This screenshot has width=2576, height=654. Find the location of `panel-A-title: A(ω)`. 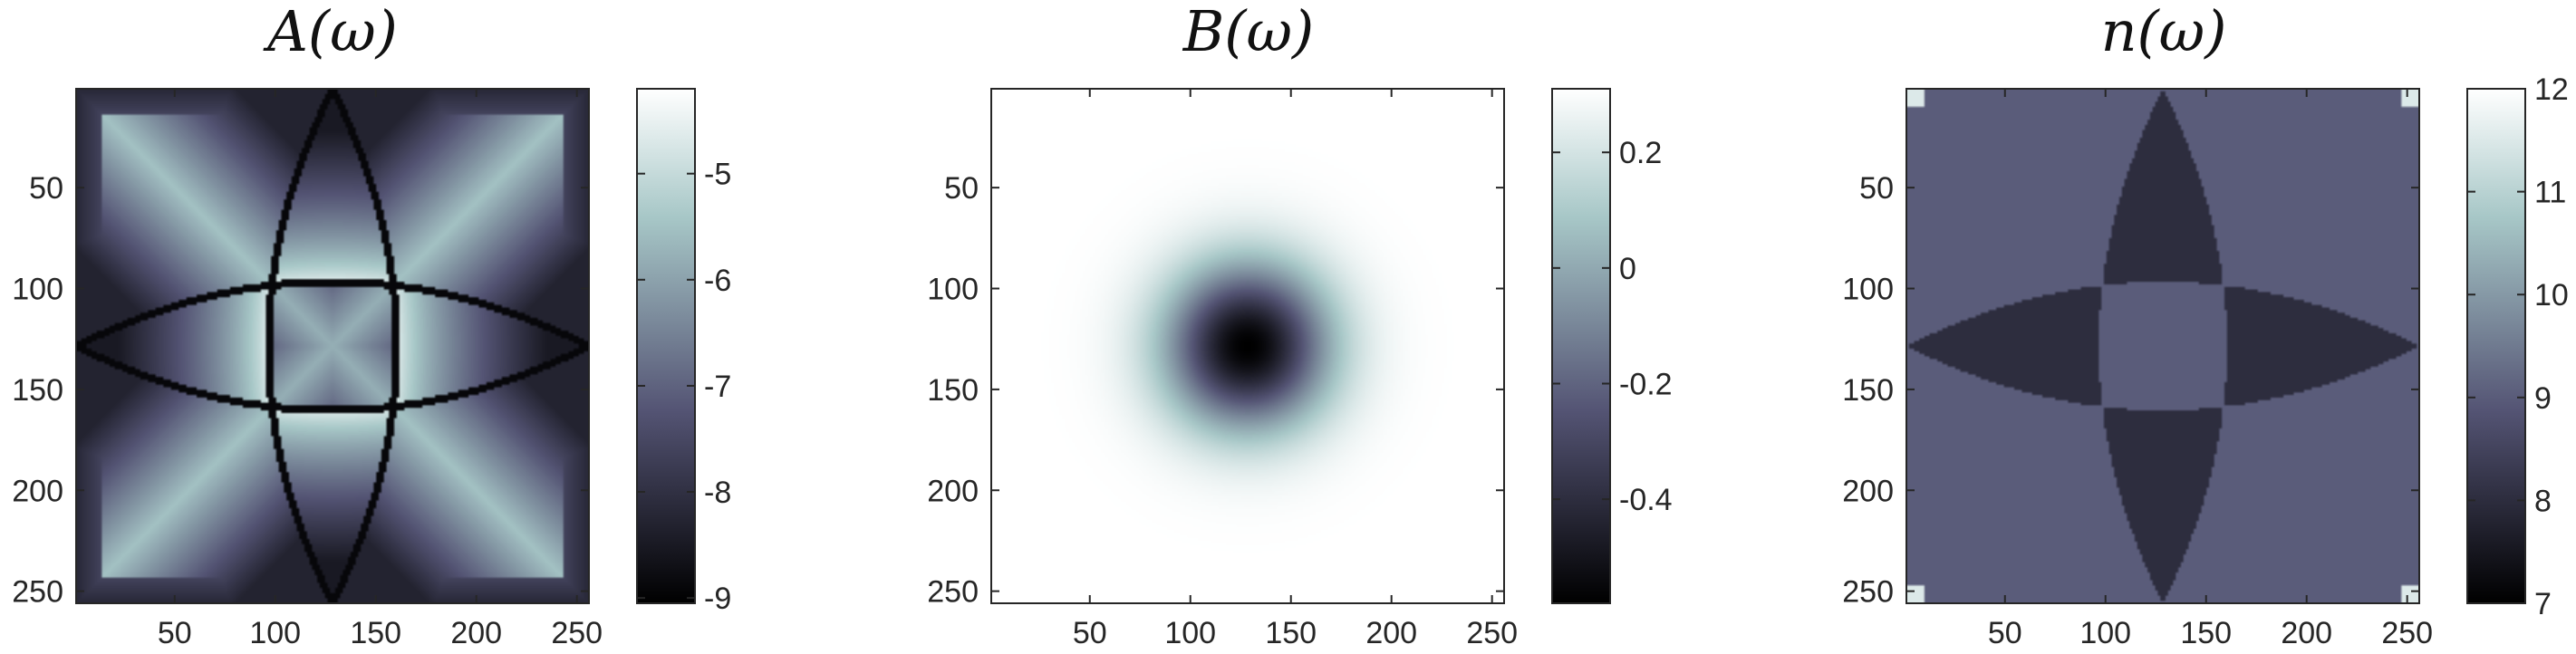

panel-A-title: A(ω) is located at coordinates (330, 32).